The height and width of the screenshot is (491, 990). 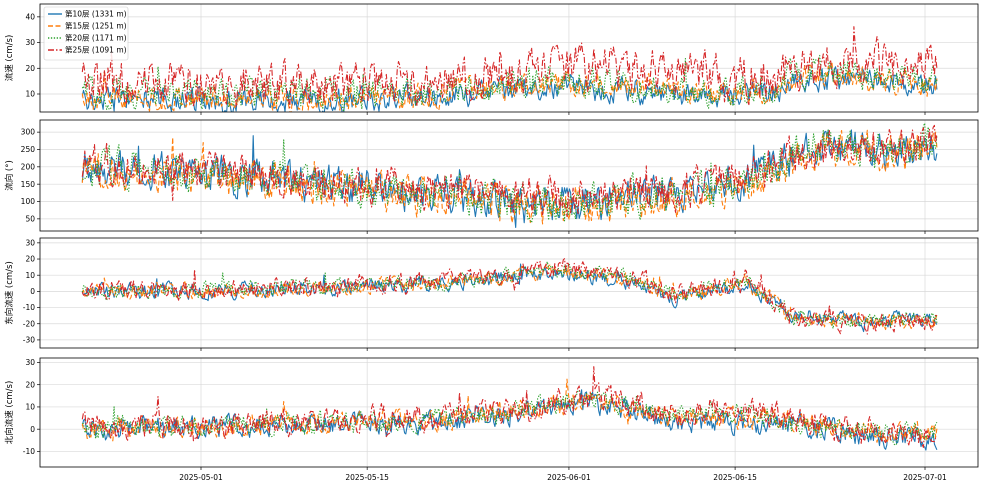 I want to click on y-tick-label: -20, so click(x=29, y=323).